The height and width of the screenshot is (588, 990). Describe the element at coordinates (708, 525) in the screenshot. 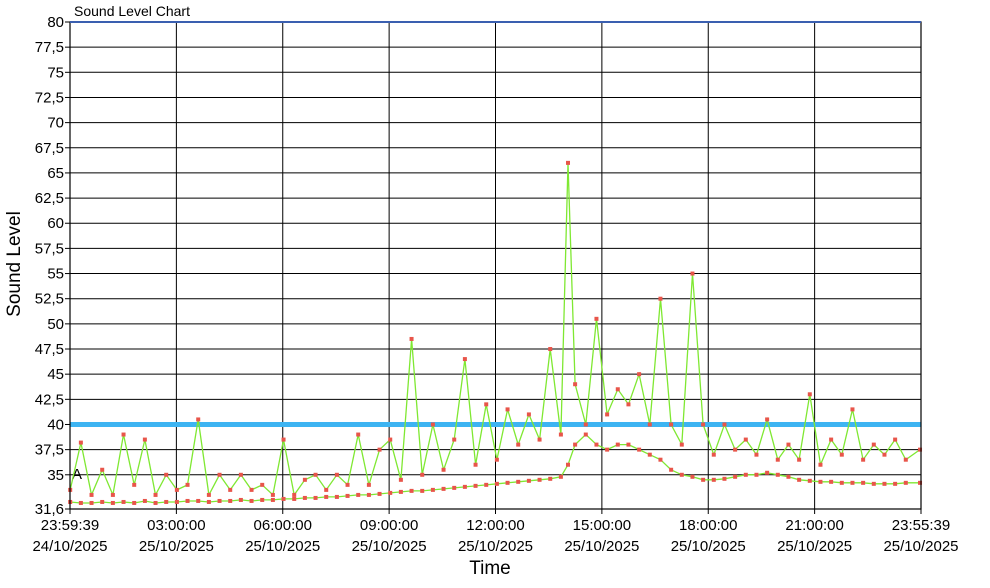

I see `x-tick-time: 18:00:00` at that location.